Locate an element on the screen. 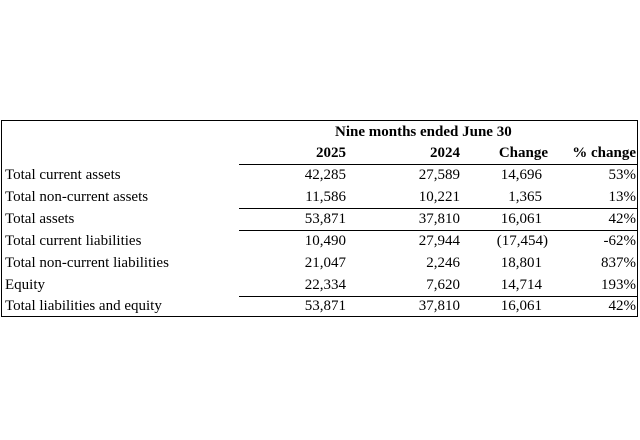  row-value-2025: 10,490 is located at coordinates (325, 241).